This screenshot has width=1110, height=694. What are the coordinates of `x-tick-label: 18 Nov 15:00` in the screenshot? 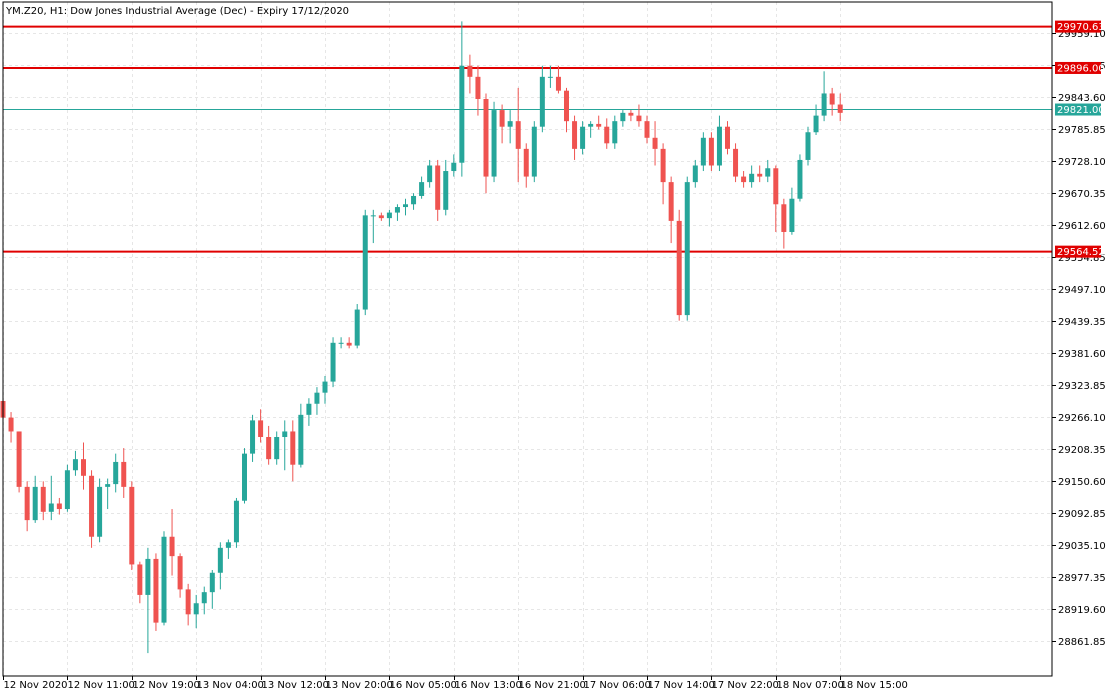 It's located at (874, 685).